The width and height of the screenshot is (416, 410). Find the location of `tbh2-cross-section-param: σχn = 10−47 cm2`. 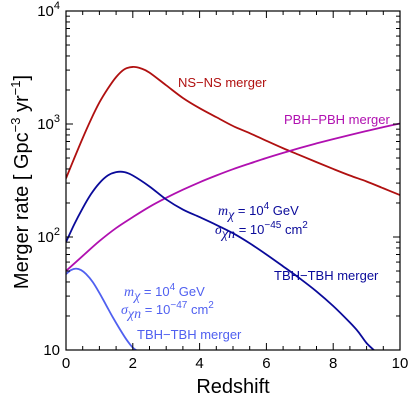

tbh2-cross-section-param: σχn = 10−47 cm2 is located at coordinates (167, 311).